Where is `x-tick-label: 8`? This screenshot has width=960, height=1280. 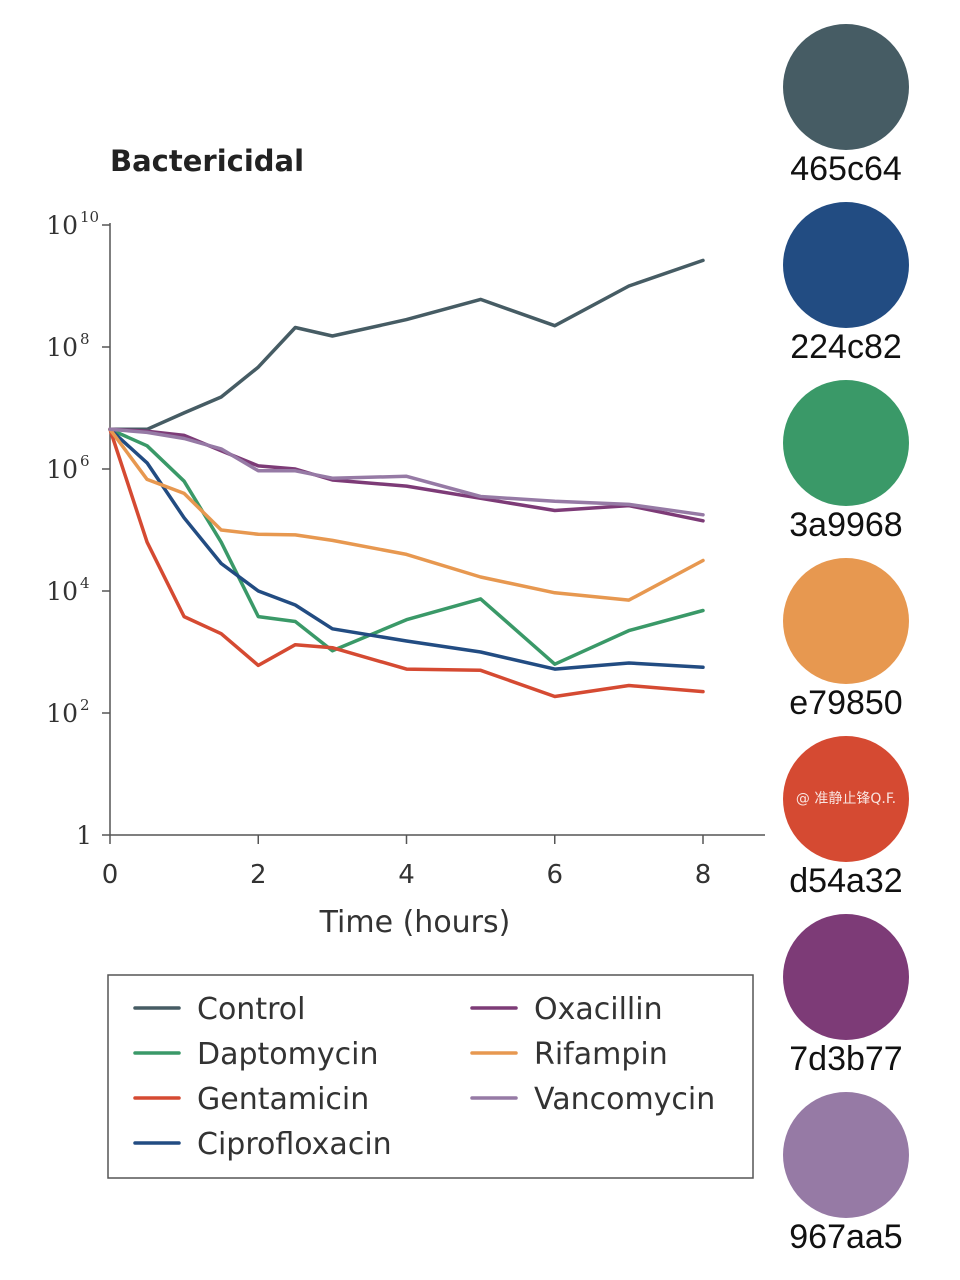 x-tick-label: 8 is located at coordinates (703, 875).